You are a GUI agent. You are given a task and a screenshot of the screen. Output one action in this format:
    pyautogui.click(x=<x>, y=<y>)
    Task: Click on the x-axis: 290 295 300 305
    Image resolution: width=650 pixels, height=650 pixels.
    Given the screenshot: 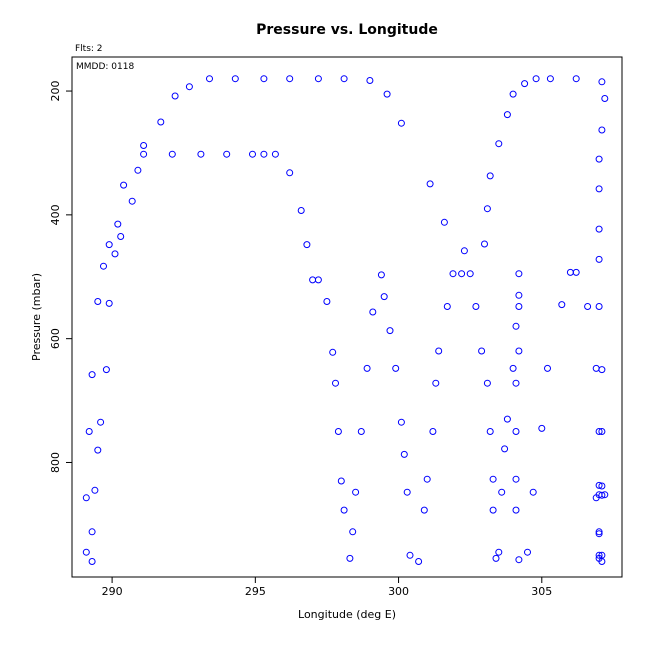 What is the action you would take?
    pyautogui.click(x=327, y=587)
    